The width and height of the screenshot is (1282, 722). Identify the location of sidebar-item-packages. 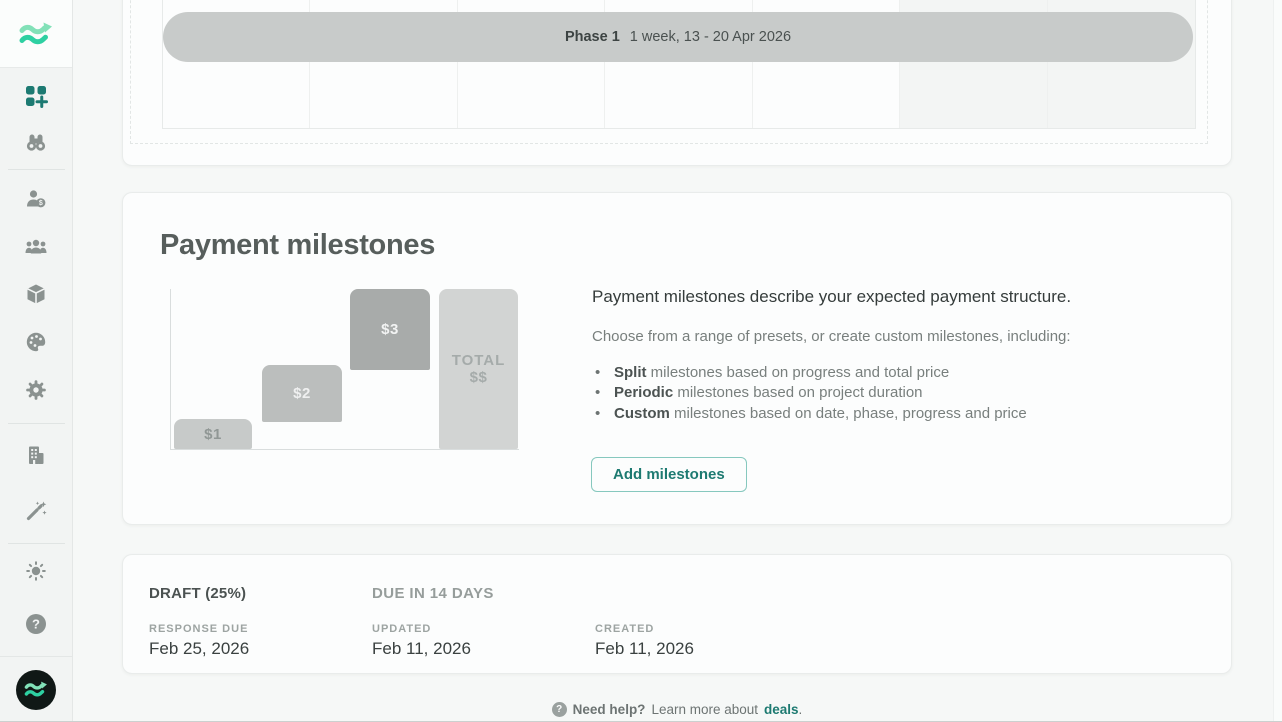
(36, 294).